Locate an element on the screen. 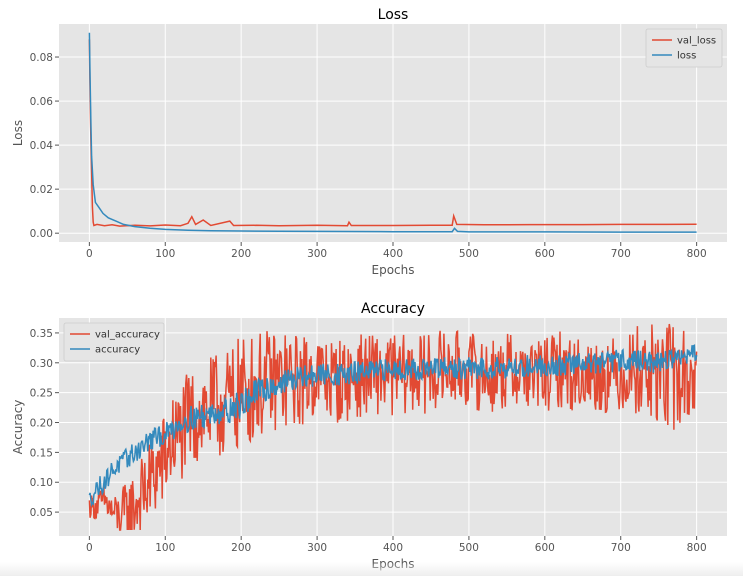  legend-label: loss is located at coordinates (686, 56).